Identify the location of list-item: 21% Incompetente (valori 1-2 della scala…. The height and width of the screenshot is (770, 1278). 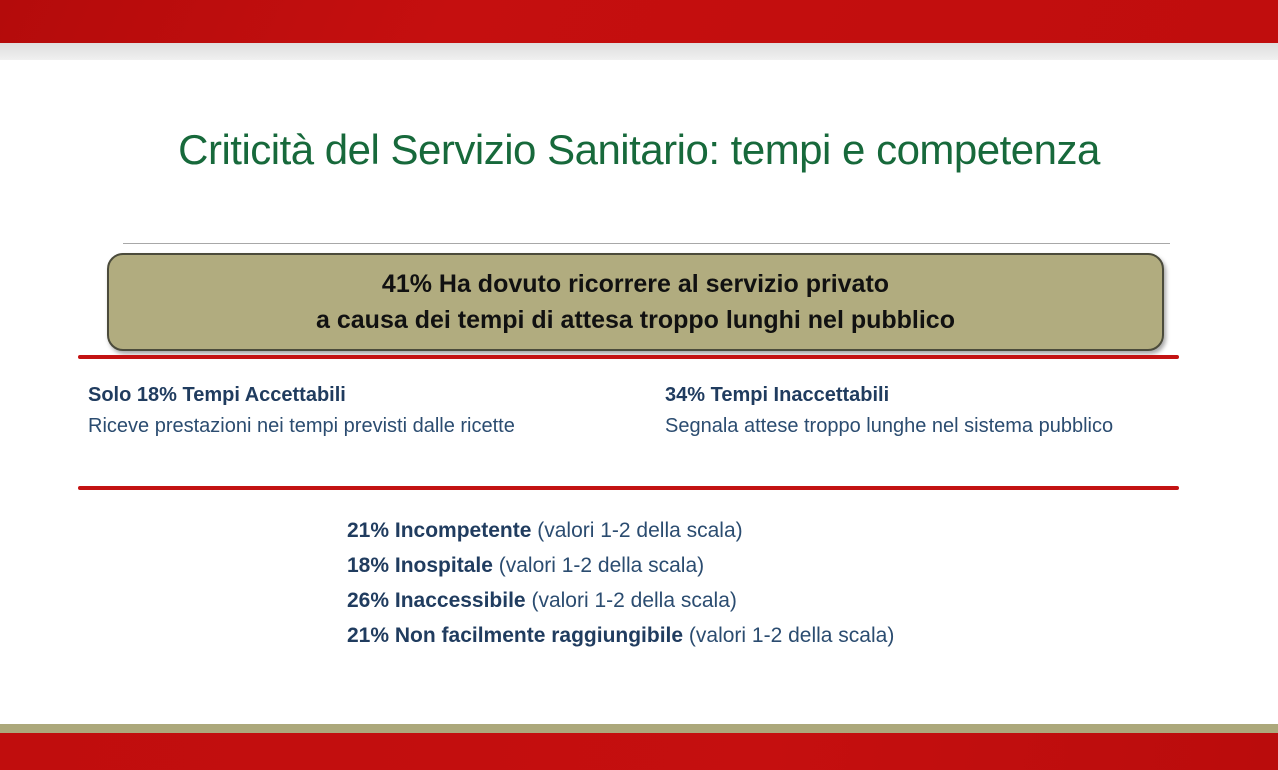
(620, 530).